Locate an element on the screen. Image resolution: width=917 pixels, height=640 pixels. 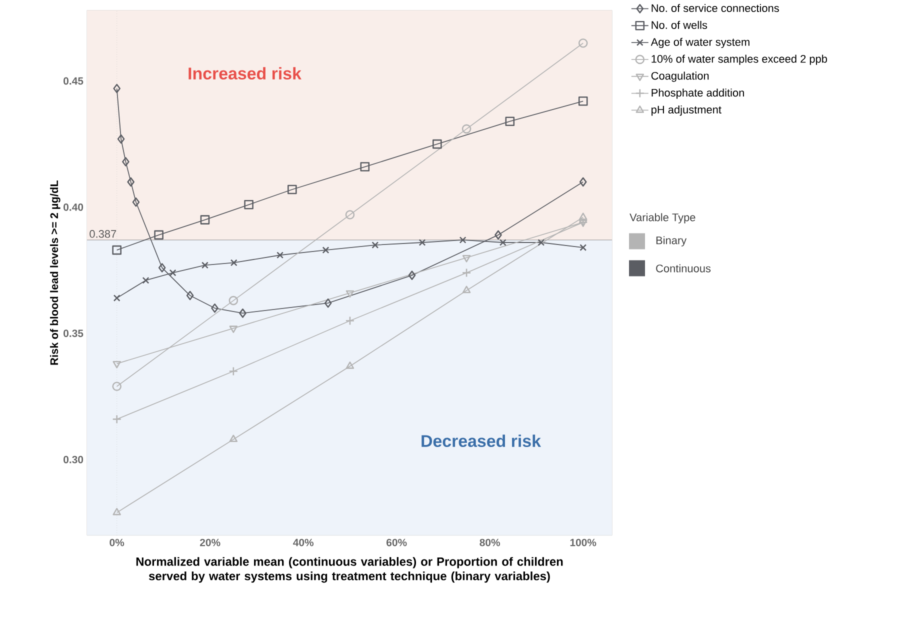
y-tick-label: 0.35 is located at coordinates (74, 333).